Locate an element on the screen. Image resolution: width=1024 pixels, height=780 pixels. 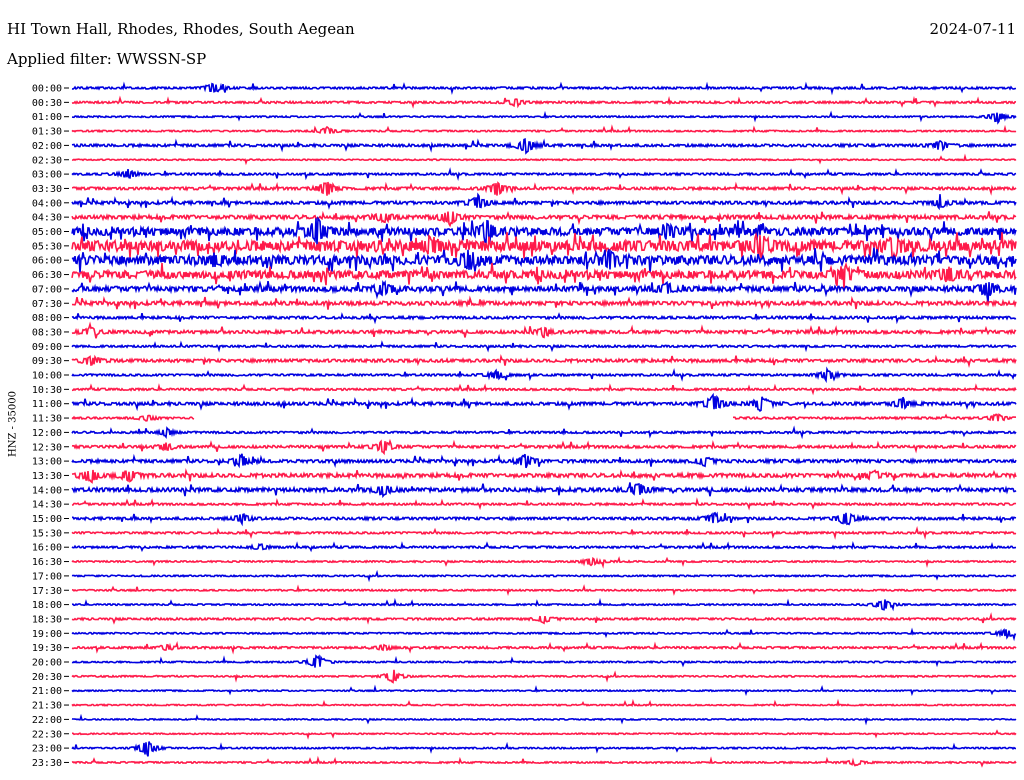
time-tick-label: 13:30 is located at coordinates (47, 476).